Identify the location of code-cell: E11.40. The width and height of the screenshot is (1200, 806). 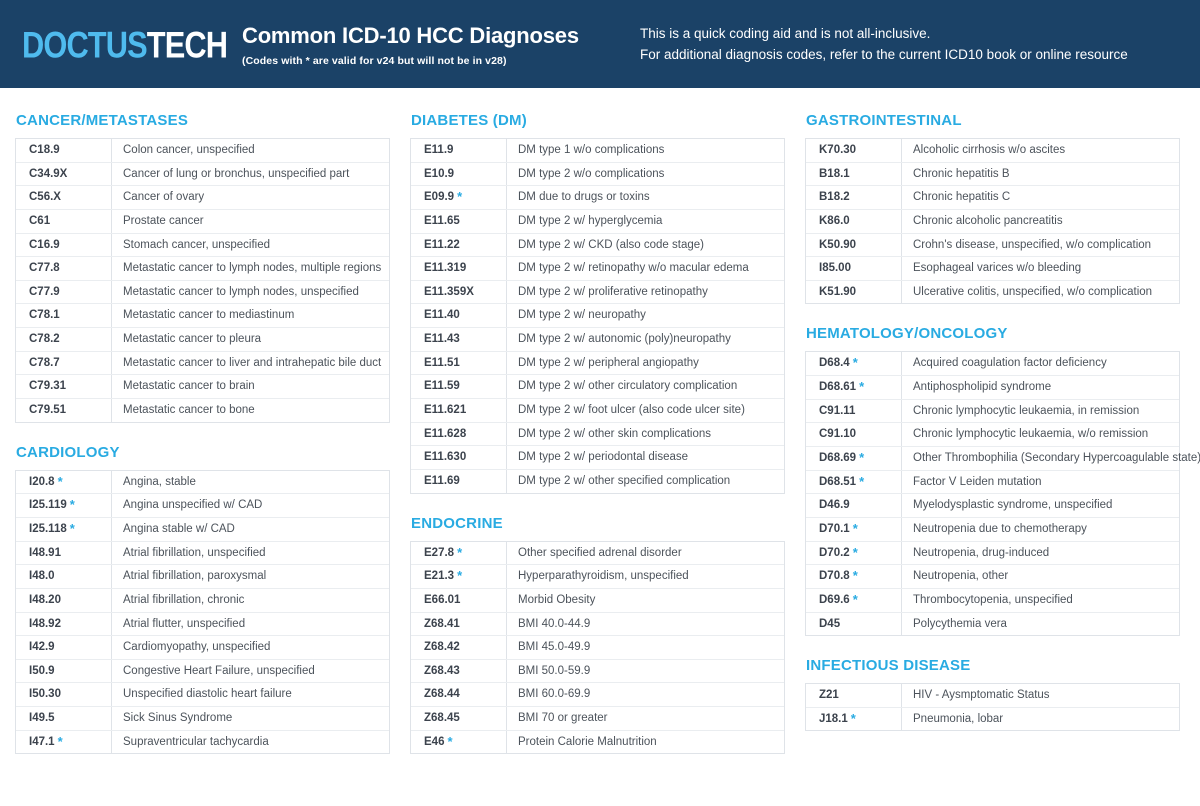
(459, 316).